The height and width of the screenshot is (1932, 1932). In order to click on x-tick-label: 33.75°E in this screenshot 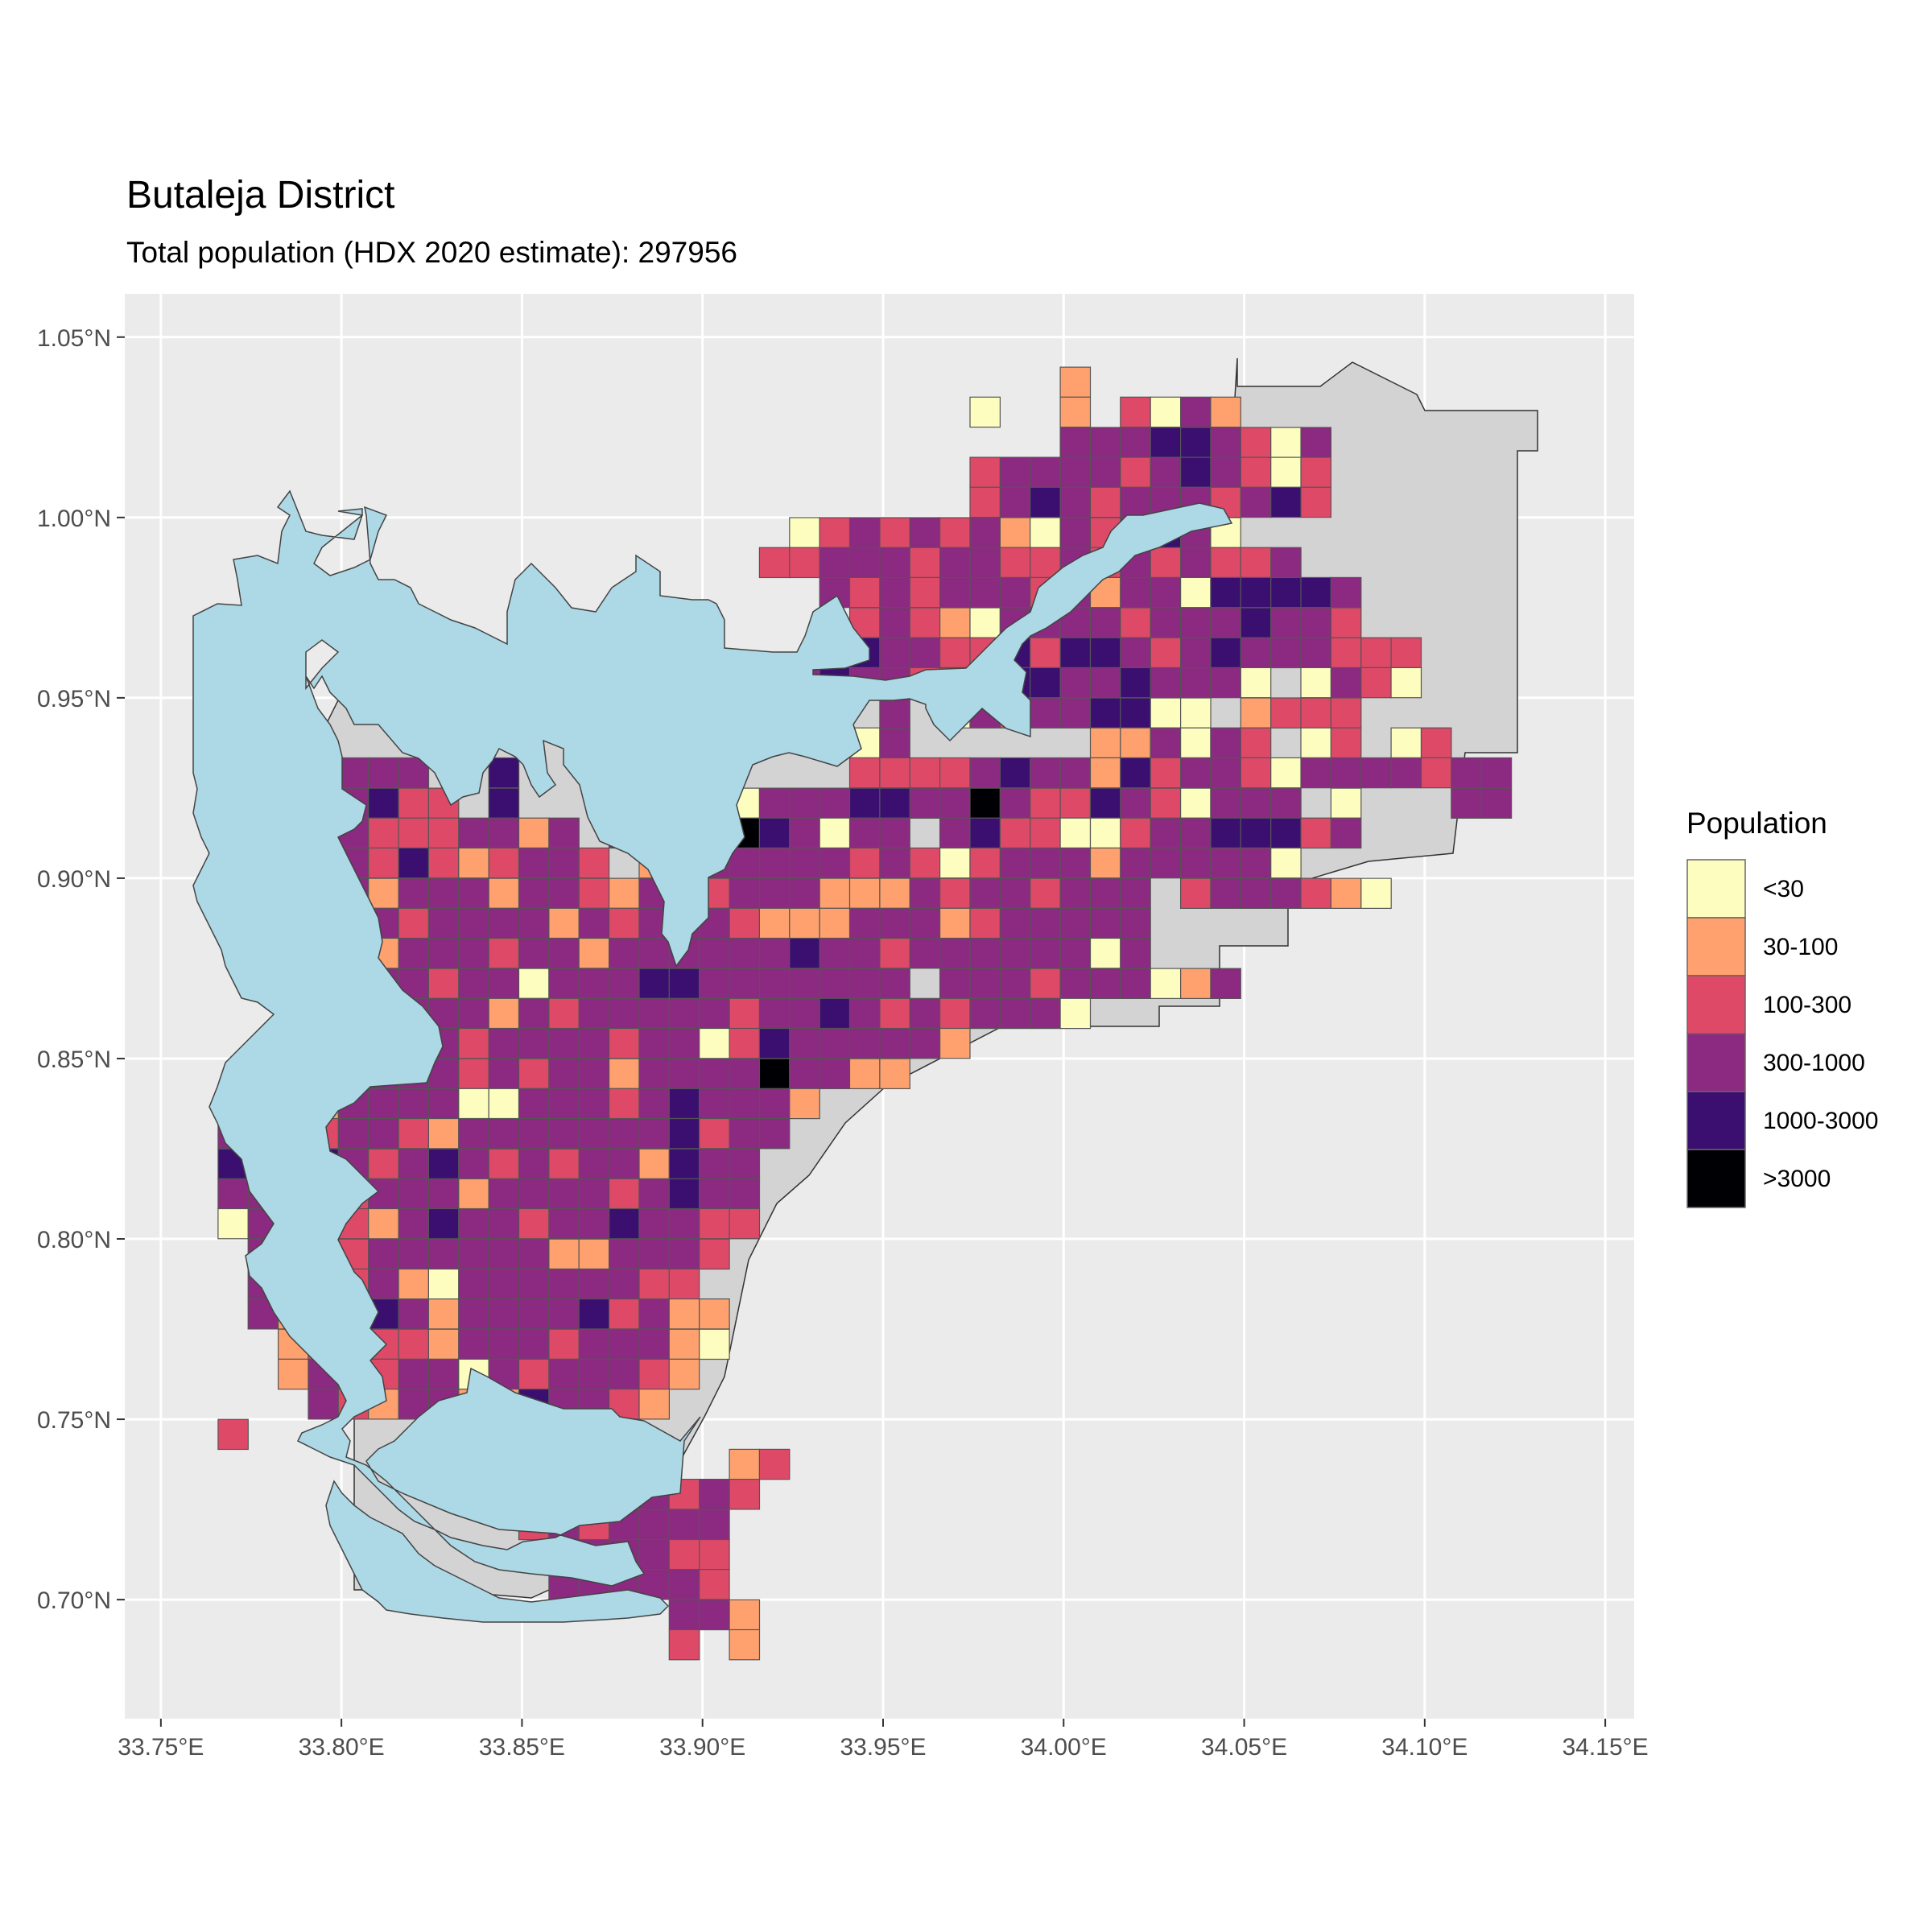, I will do `click(161, 1747)`.